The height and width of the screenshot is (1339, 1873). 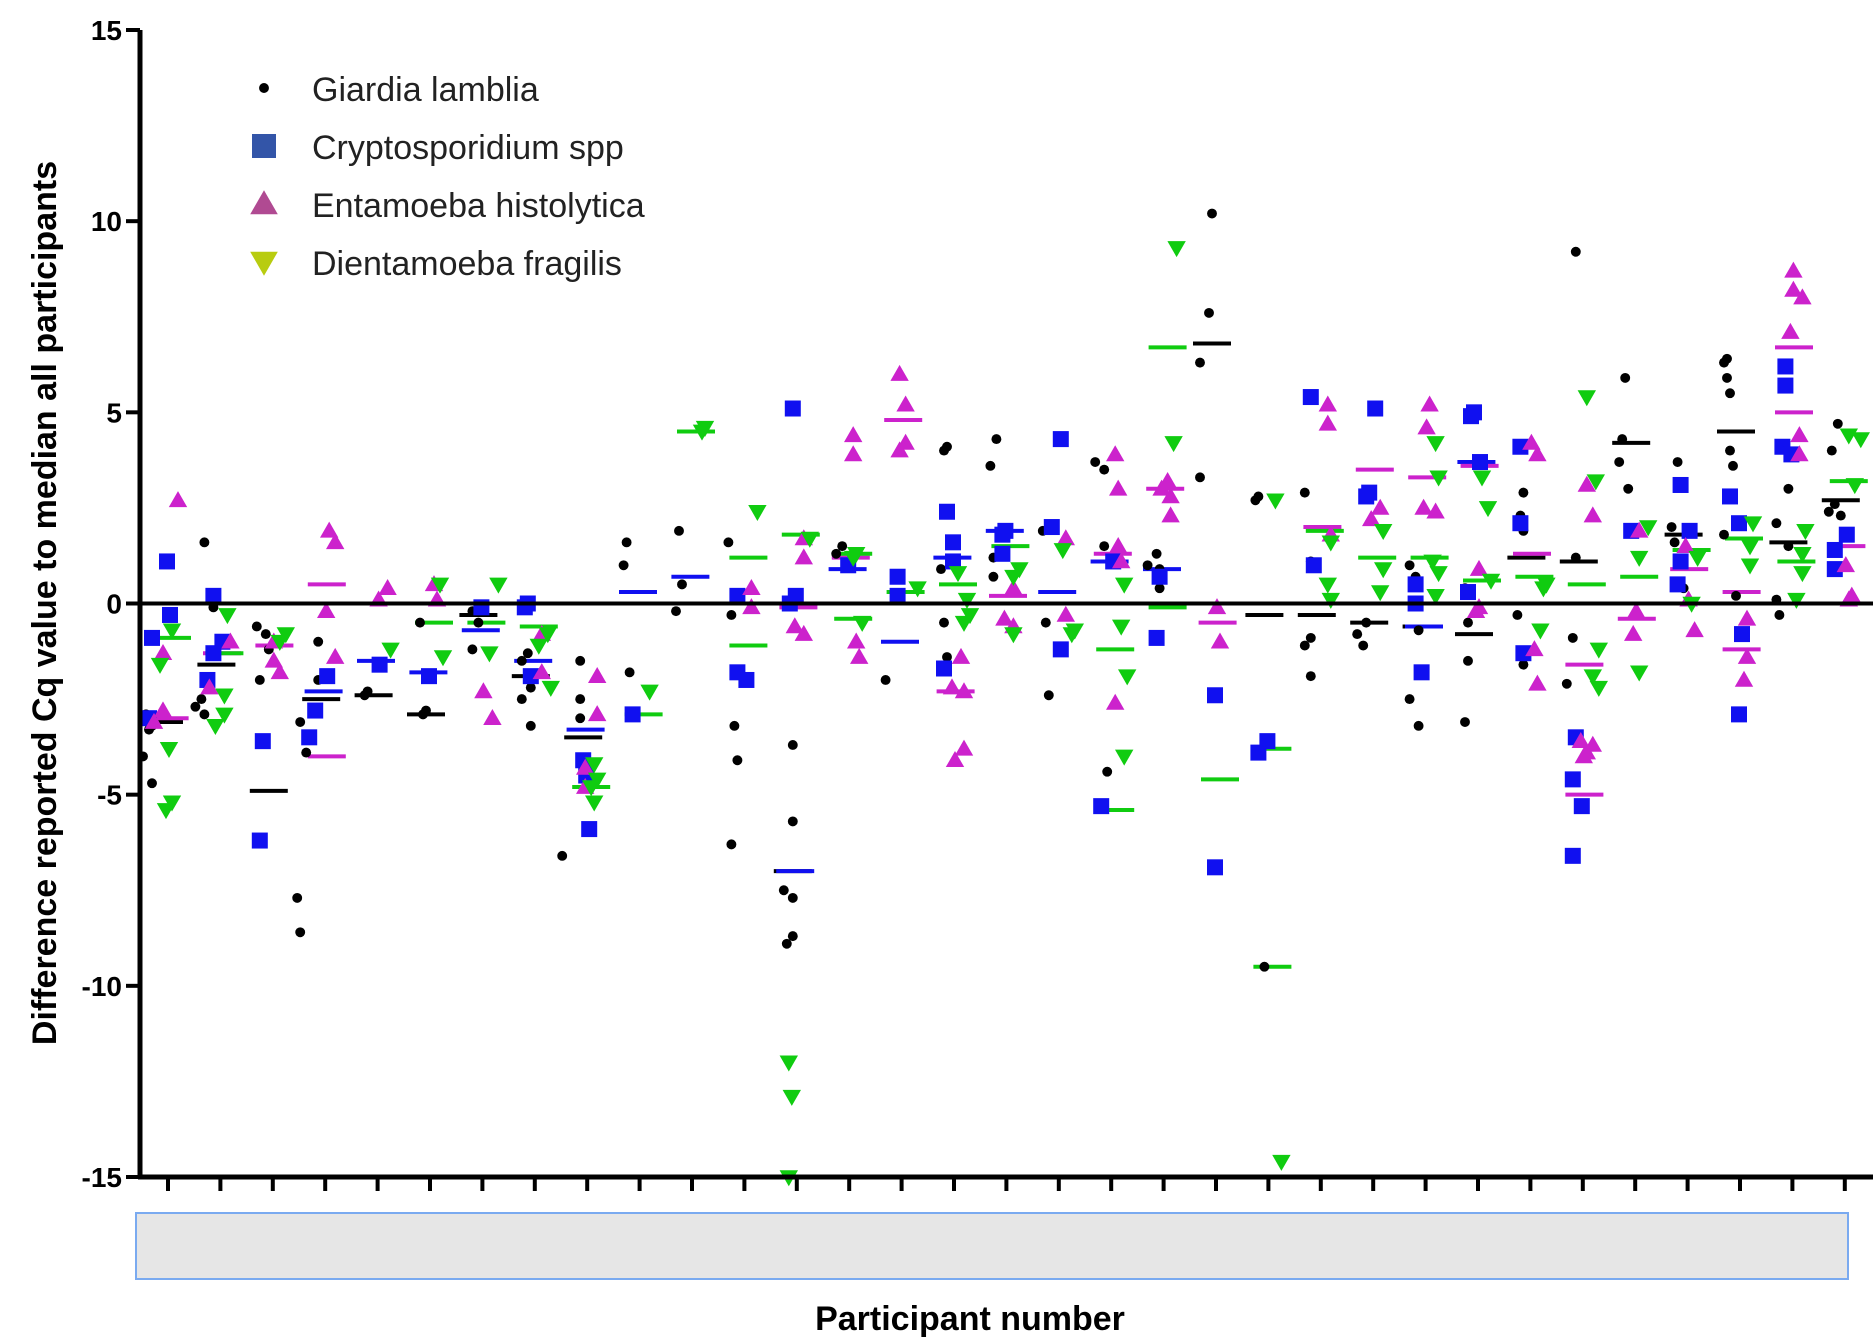 I want to click on y-tick-label: -15, so click(x=102, y=1177).